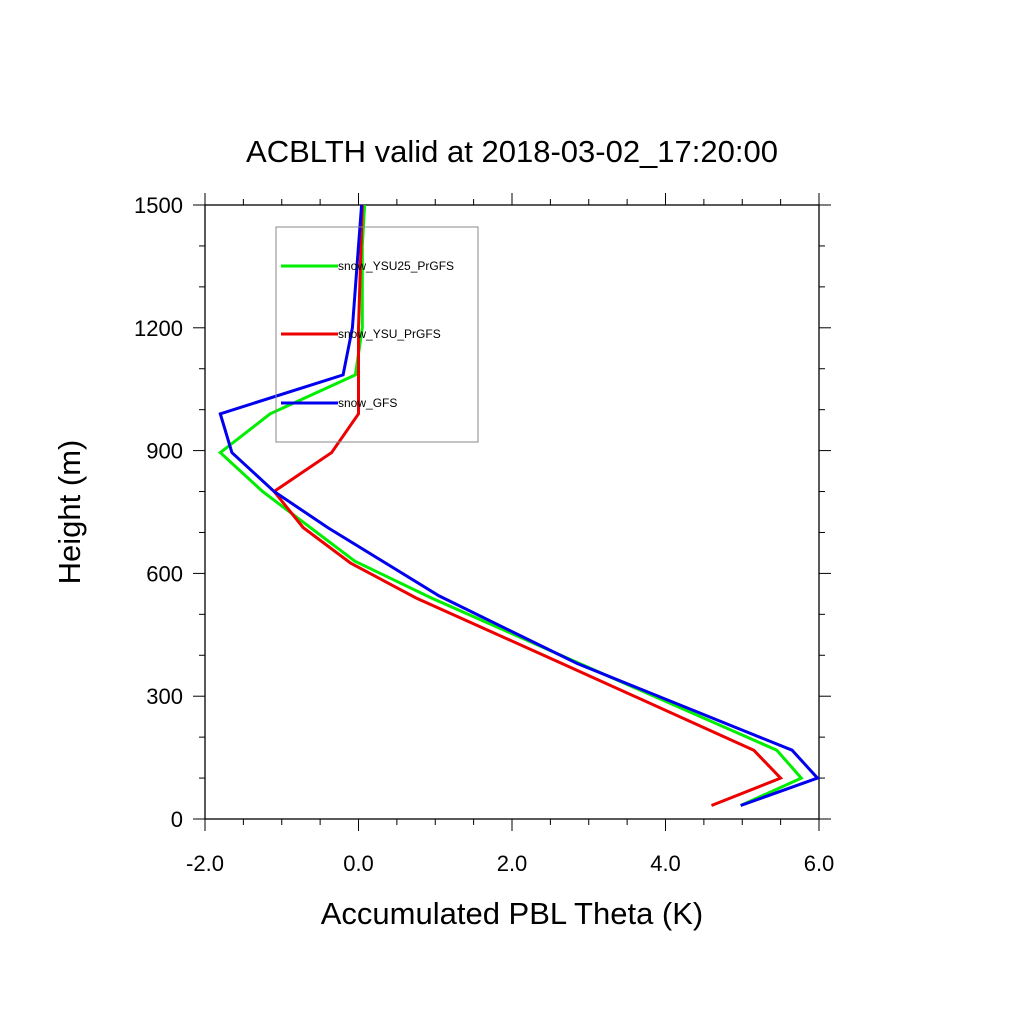 The width and height of the screenshot is (1024, 1024). What do you see at coordinates (512, 913) in the screenshot?
I see `x-axis-label: Accumulated PBL Theta (K)` at bounding box center [512, 913].